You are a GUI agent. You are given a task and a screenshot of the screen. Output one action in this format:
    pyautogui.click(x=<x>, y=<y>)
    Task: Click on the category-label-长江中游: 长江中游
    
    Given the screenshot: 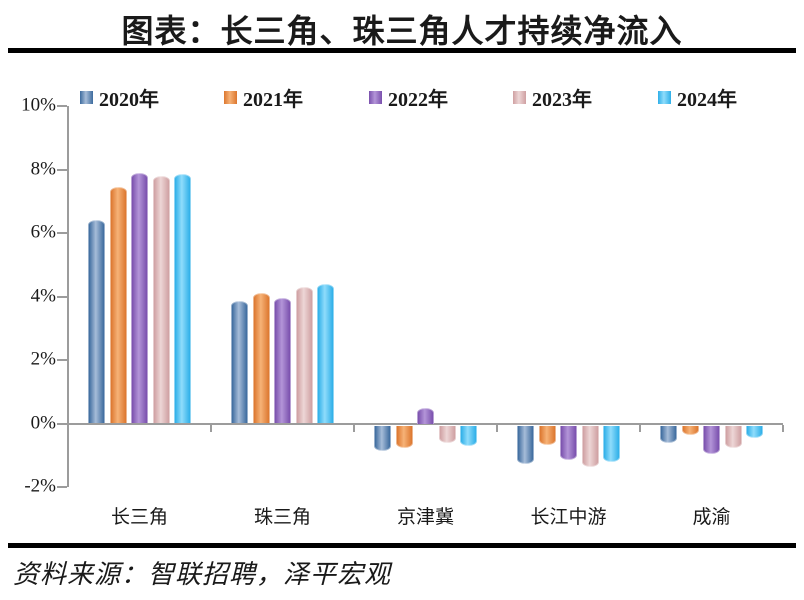 What is the action you would take?
    pyautogui.click(x=568, y=517)
    